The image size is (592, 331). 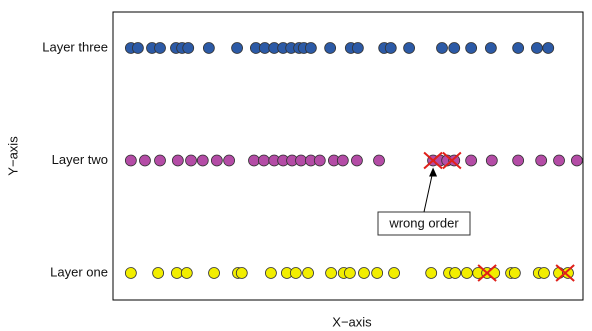 I want to click on y-tick-label: Layer three, so click(x=75, y=46).